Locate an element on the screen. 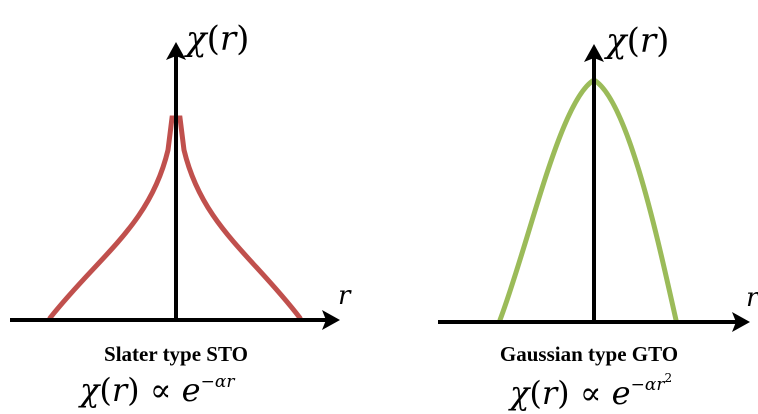  slater-y-axis-label: χ(r) is located at coordinates (216, 39).